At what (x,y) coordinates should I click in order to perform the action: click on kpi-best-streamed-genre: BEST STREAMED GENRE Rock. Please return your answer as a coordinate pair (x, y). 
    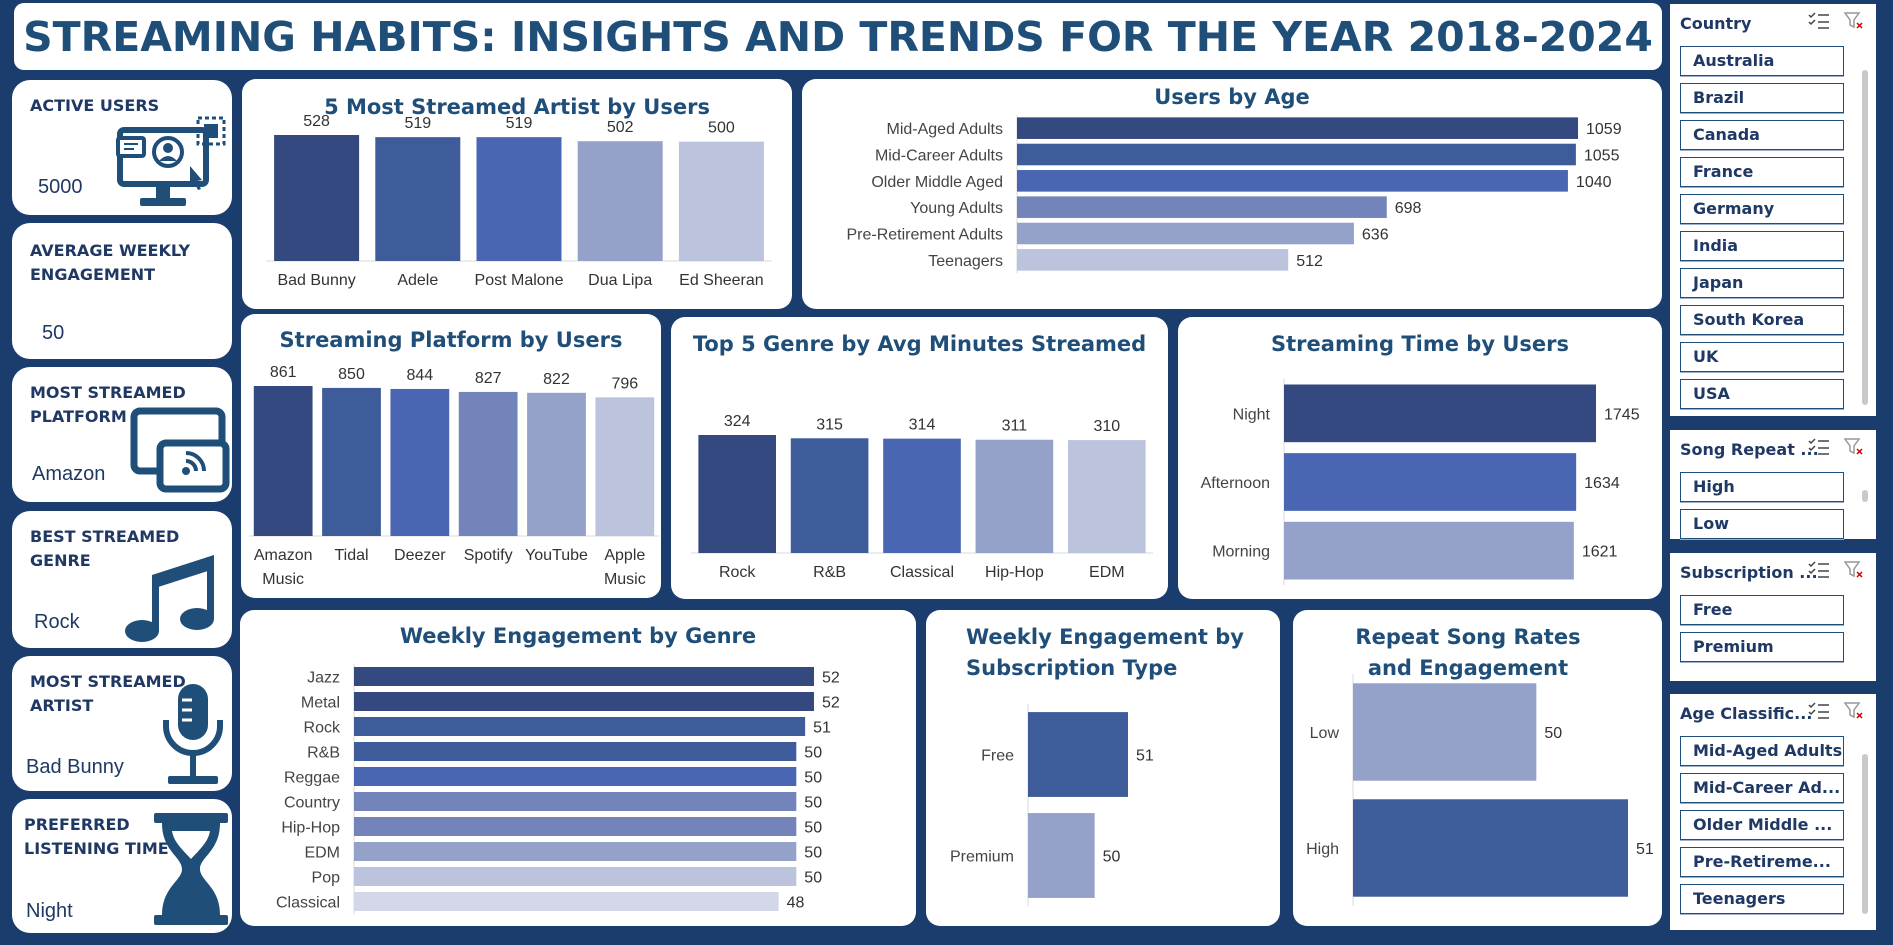
    Looking at the image, I should click on (122, 579).